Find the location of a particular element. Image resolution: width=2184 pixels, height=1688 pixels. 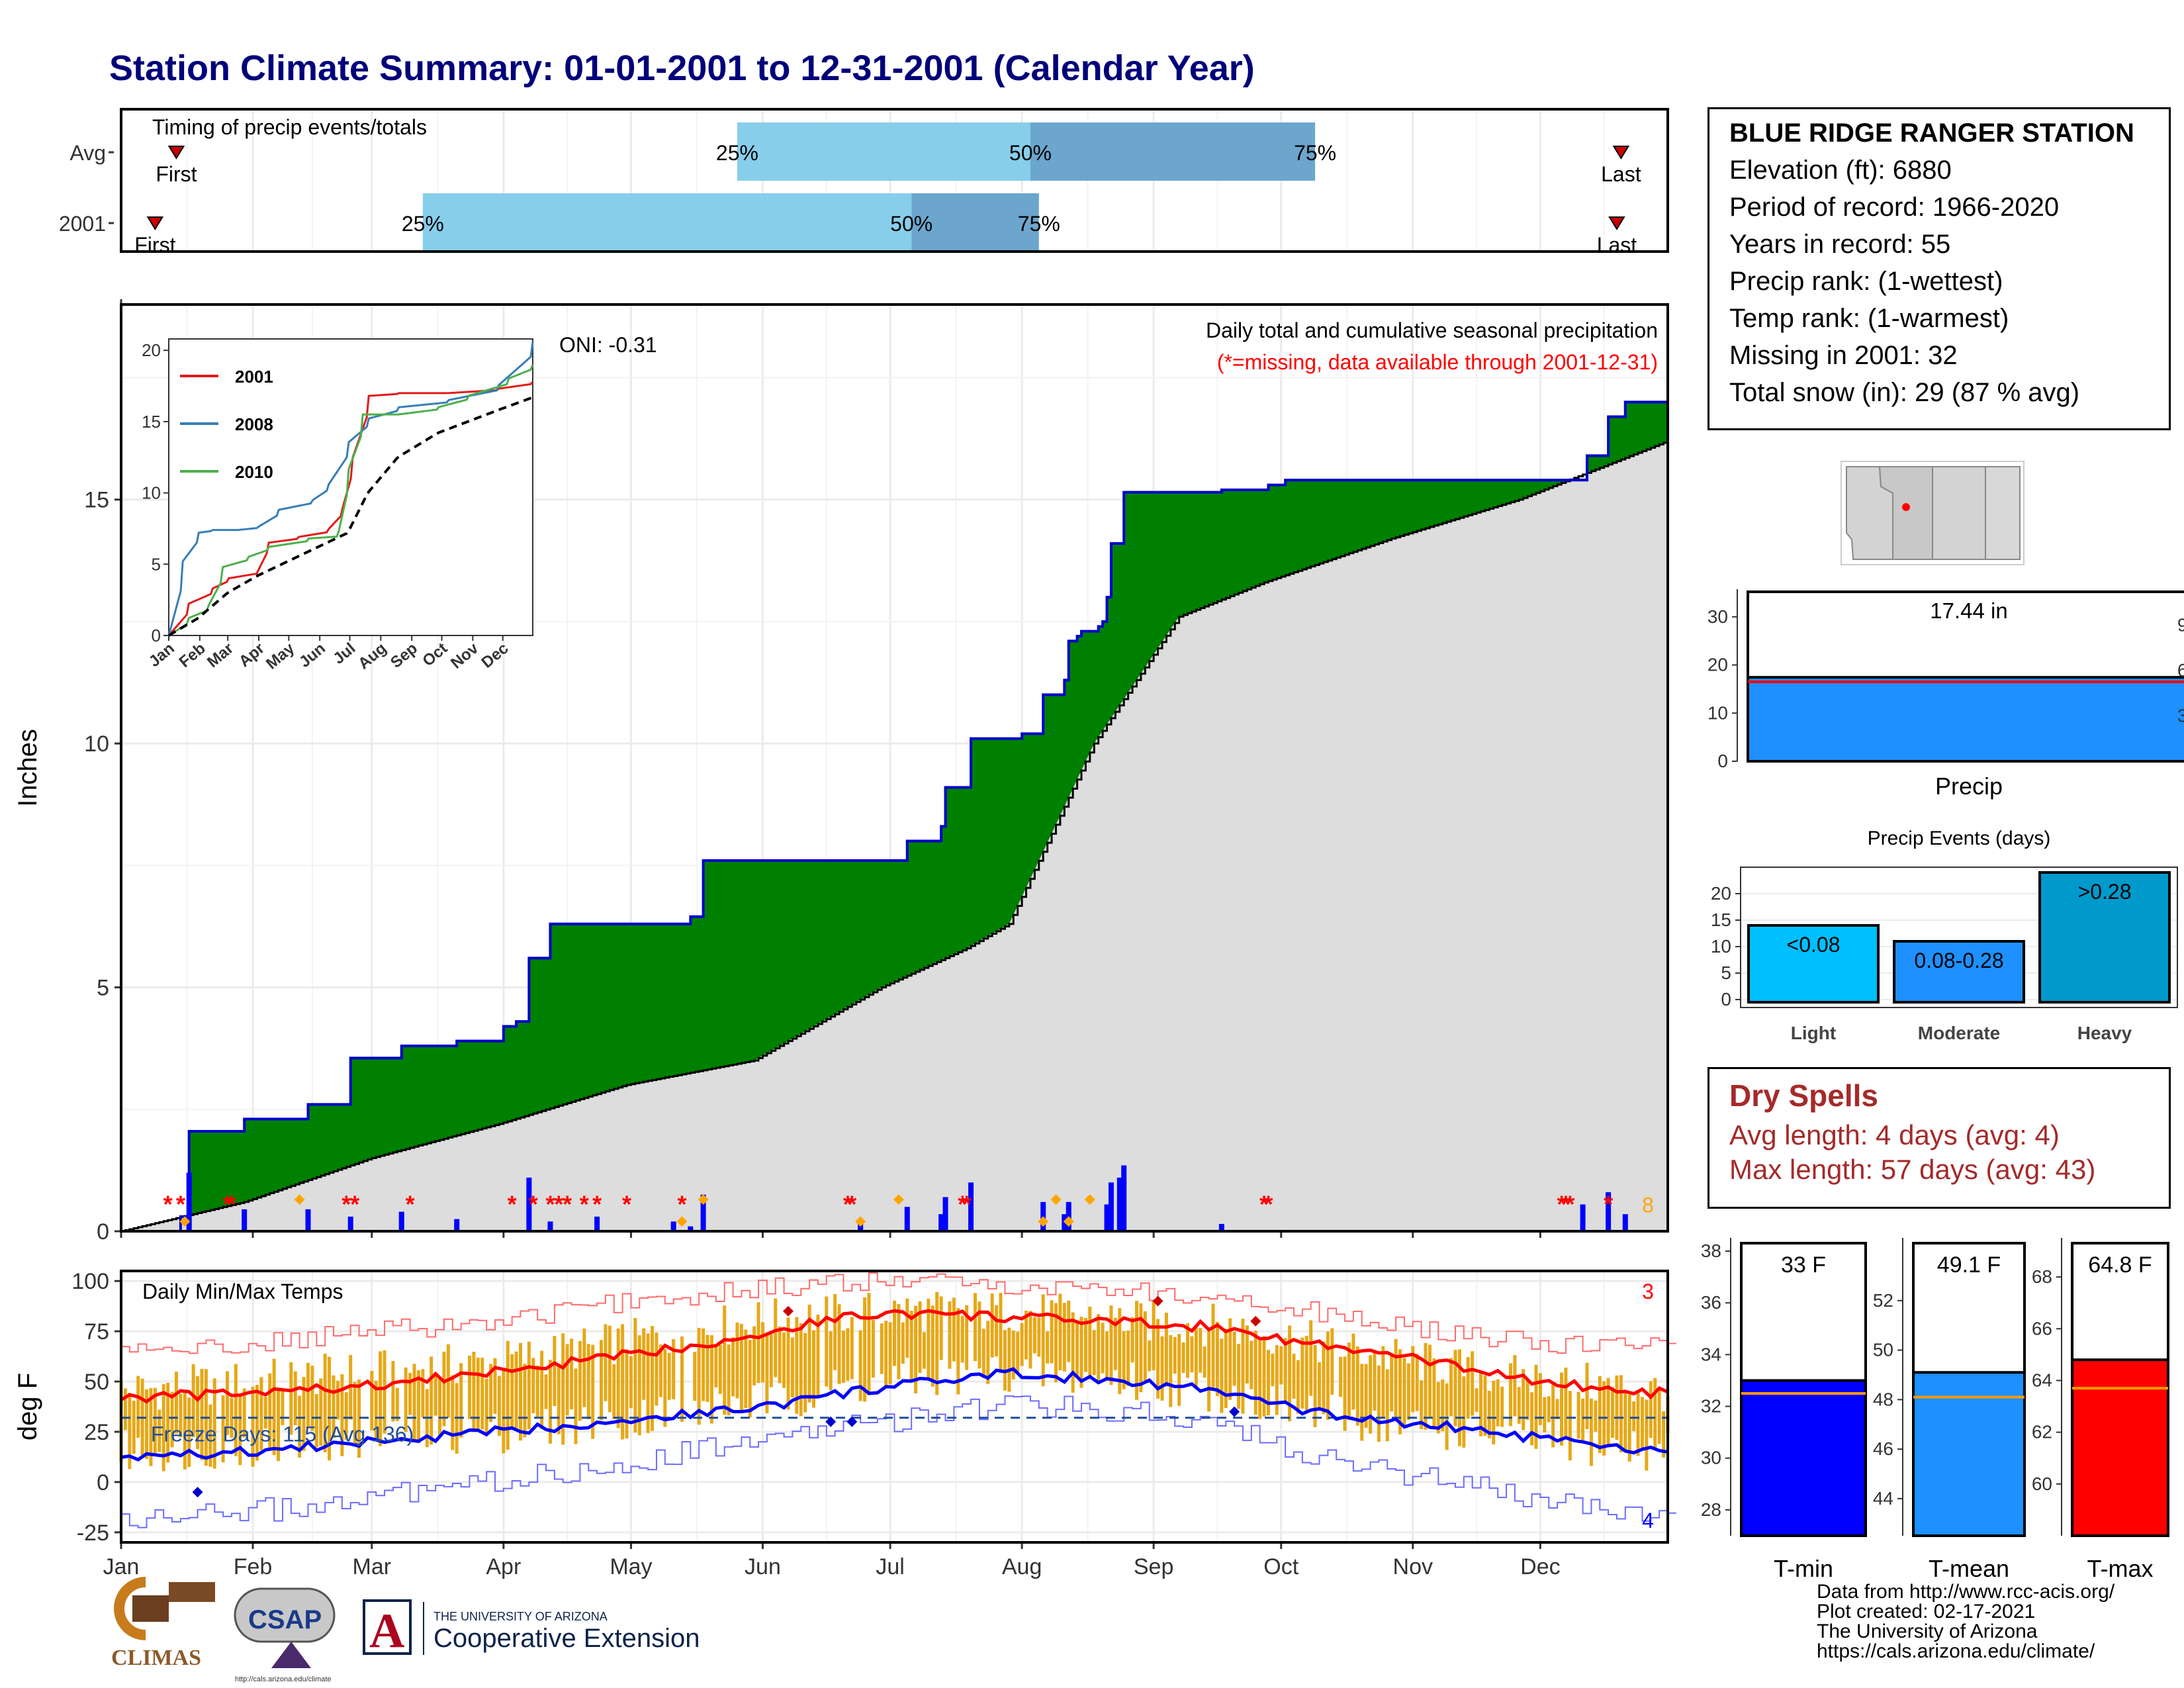

temp-record-low-marker is located at coordinates (831, 1421).